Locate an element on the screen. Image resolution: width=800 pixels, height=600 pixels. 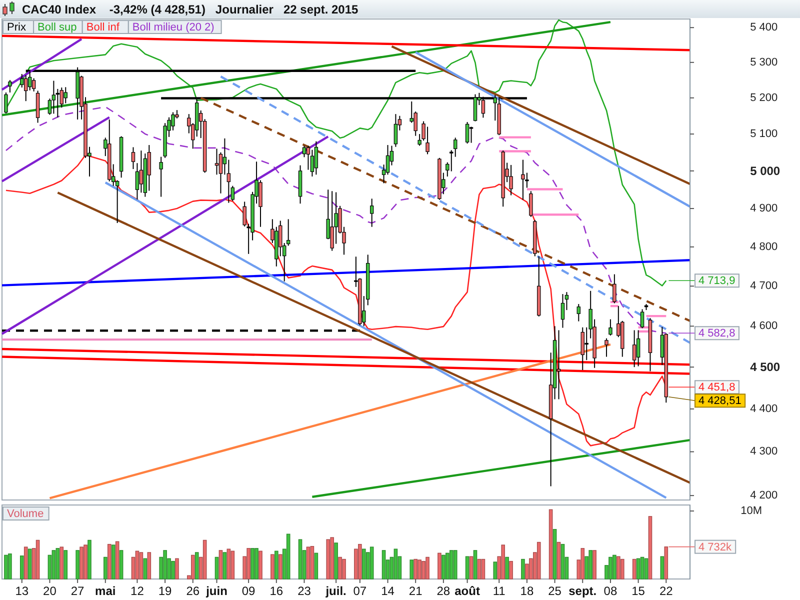
y-tick-label: 4 300 is located at coordinates (764, 452).